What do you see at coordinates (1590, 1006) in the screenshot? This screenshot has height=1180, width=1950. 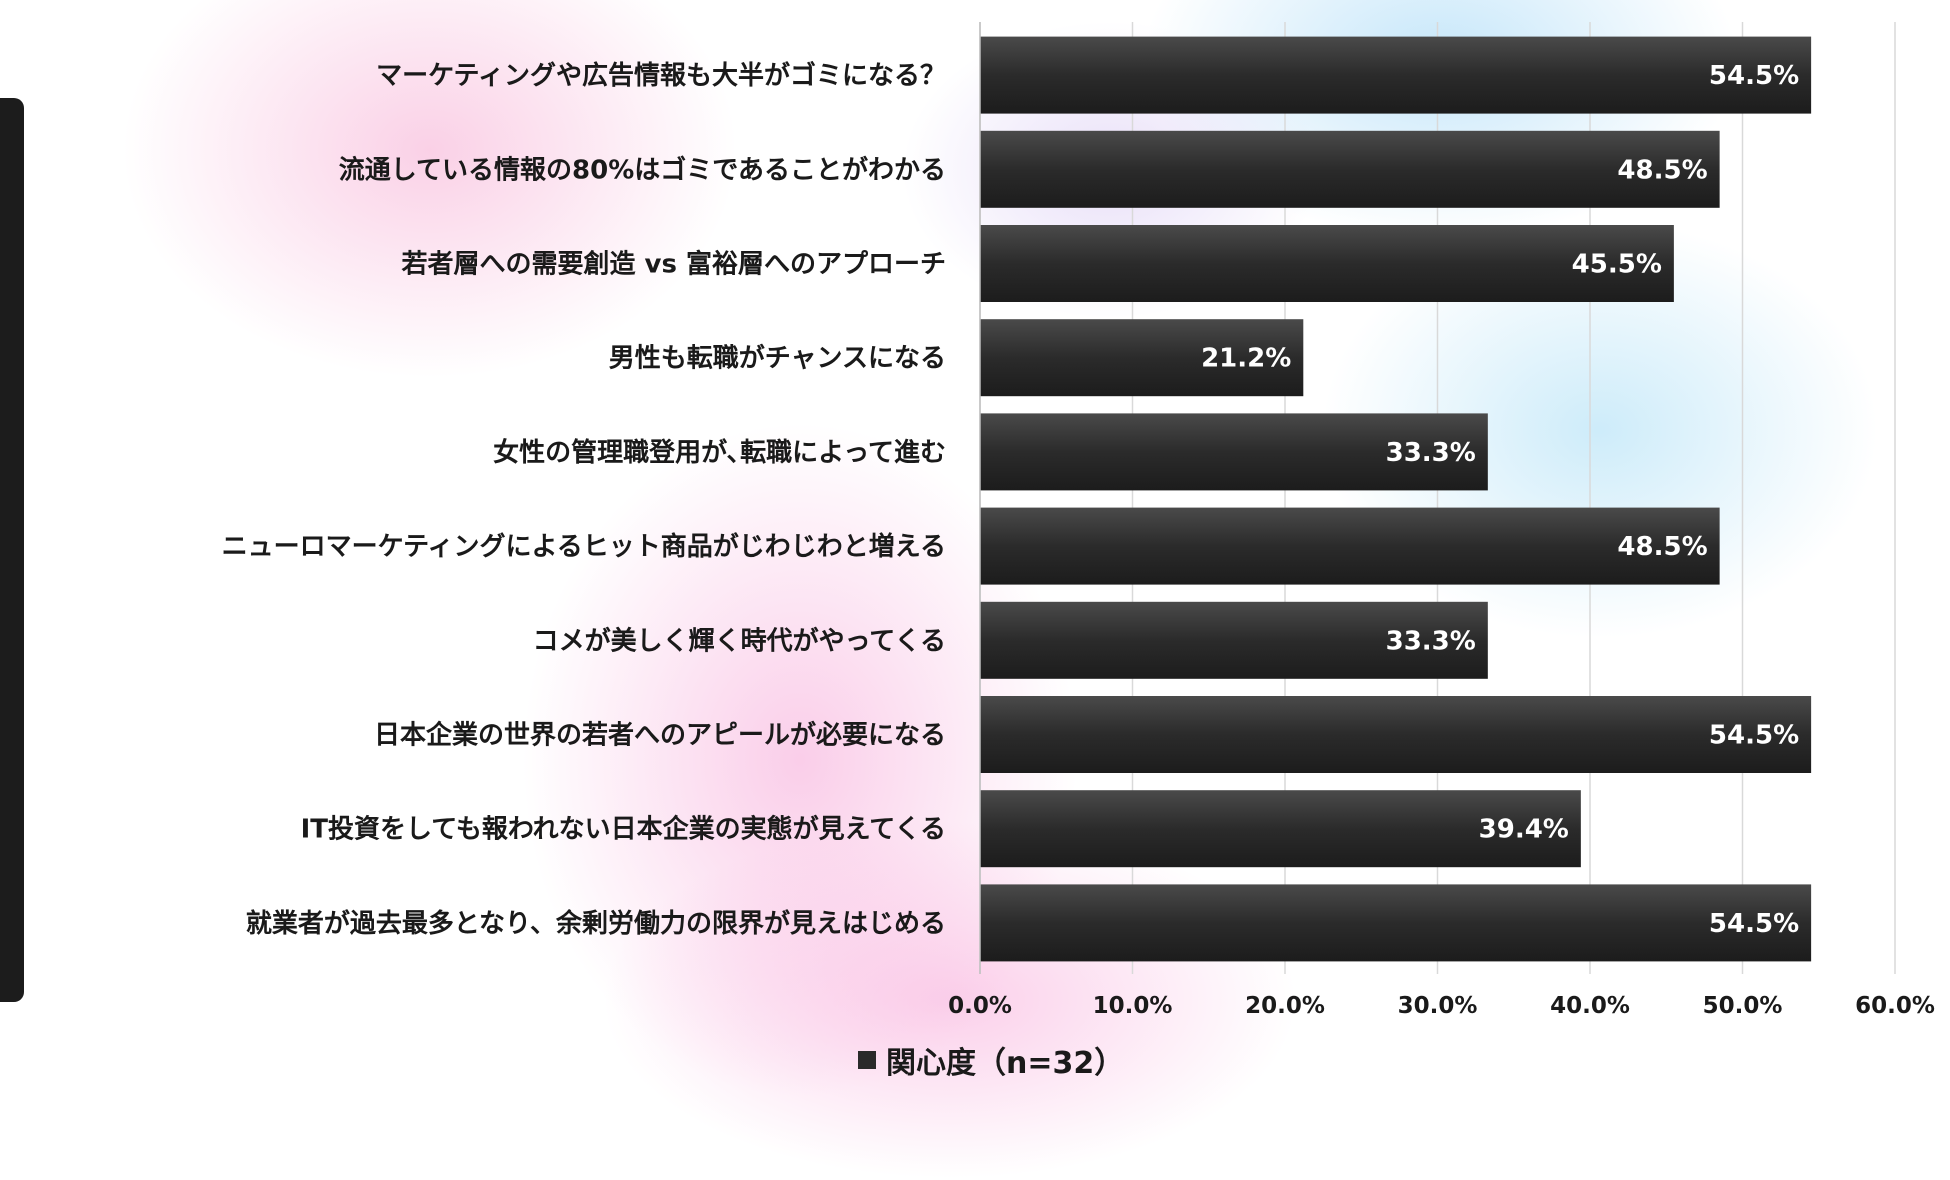 I see `x-tick-label: 40.0%` at bounding box center [1590, 1006].